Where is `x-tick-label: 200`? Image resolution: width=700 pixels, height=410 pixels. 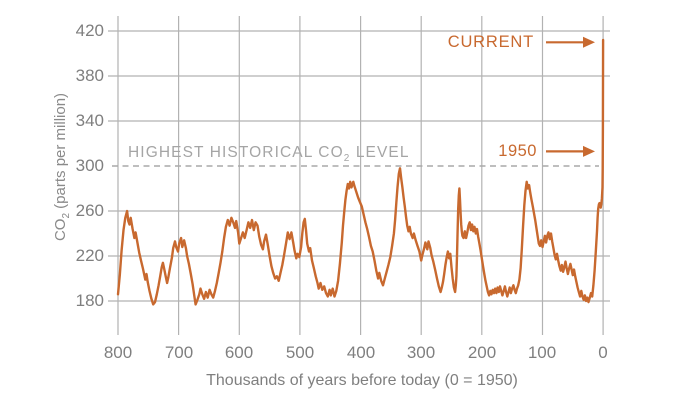 x-tick-label: 200 is located at coordinates (482, 352).